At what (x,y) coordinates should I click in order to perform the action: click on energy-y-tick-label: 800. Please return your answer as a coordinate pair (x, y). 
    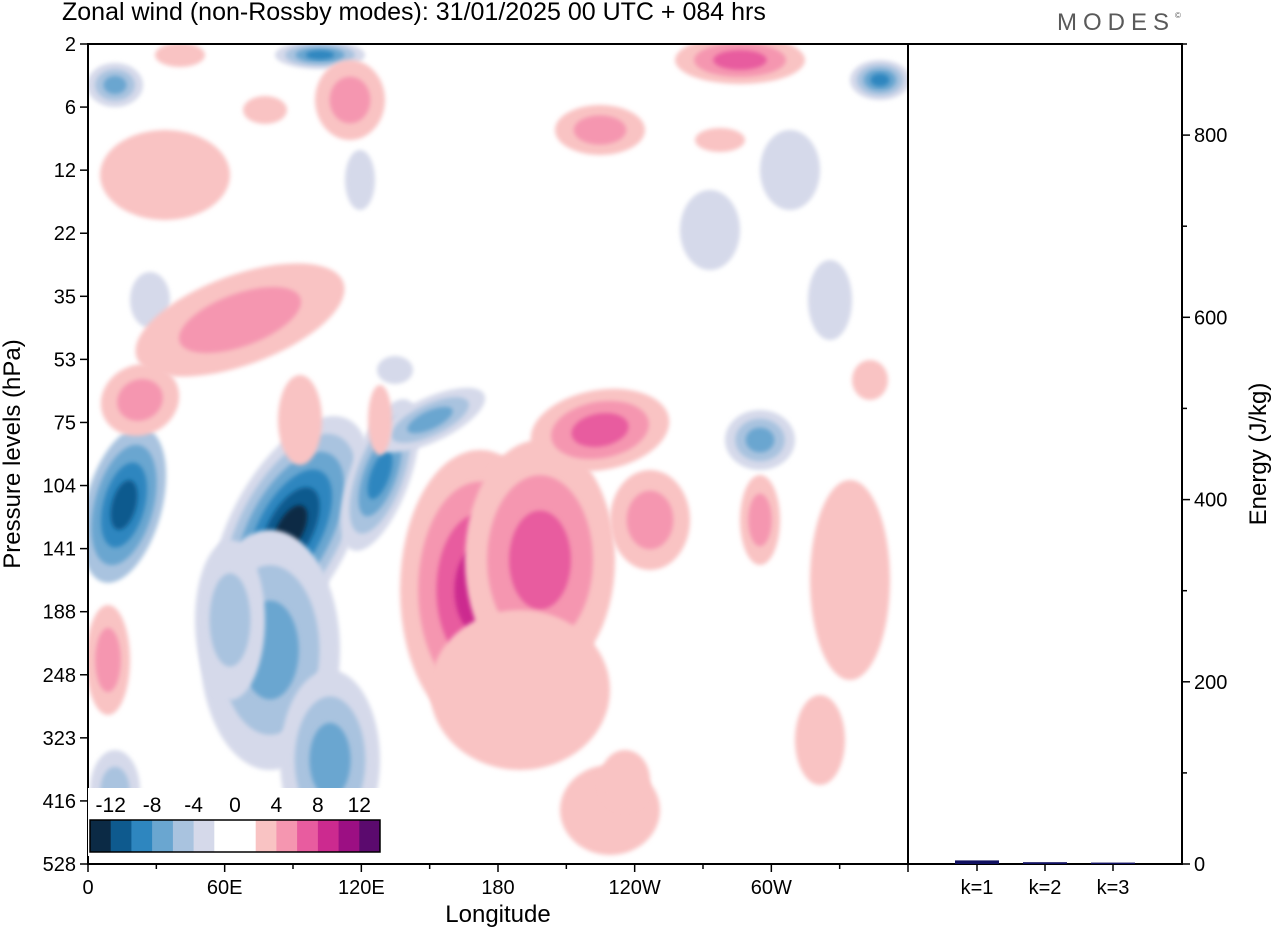
    Looking at the image, I should click on (1210, 136).